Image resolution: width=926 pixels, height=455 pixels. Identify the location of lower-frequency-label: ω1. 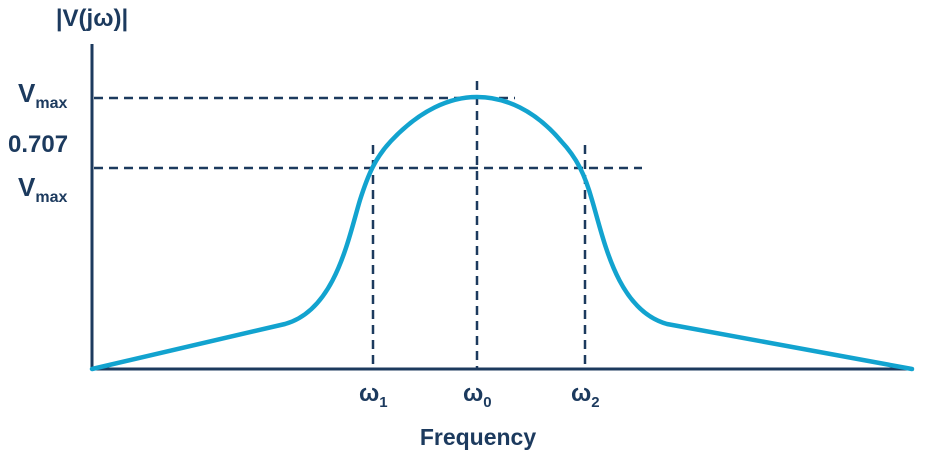
(373, 395).